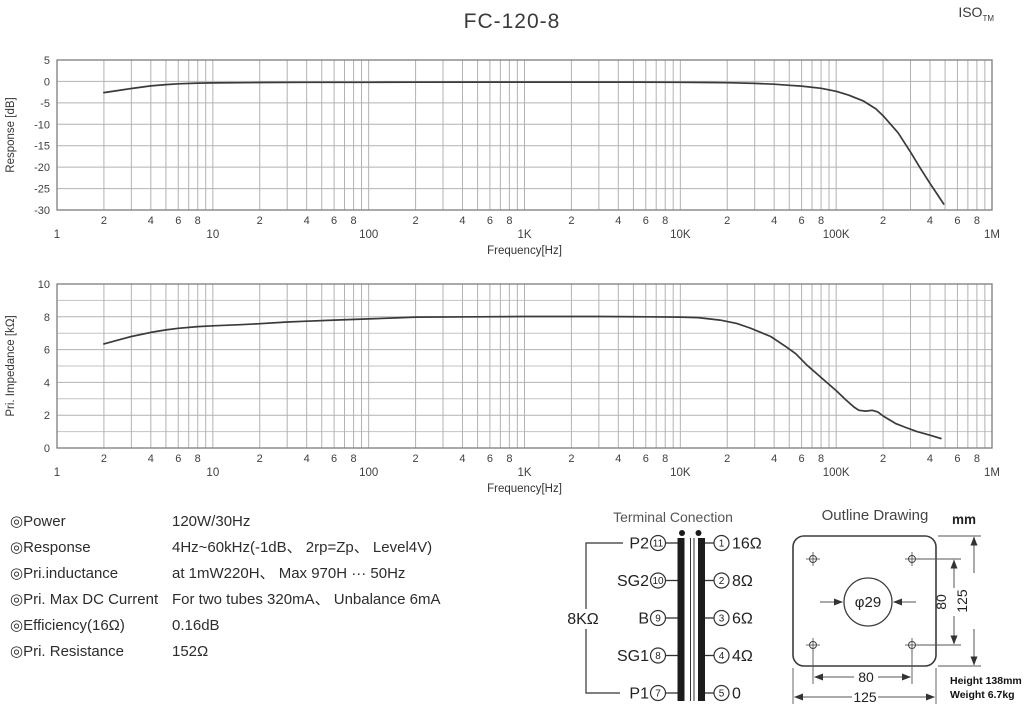 This screenshot has height=715, width=1024. Describe the element at coordinates (38, 521) in the screenshot. I see `spec-label: ◎Power` at that location.